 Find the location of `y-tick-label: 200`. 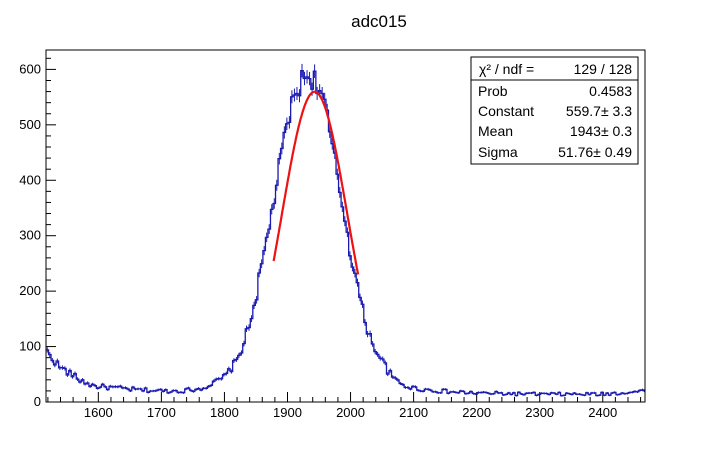

y-tick-label: 200 is located at coordinates (30, 290).